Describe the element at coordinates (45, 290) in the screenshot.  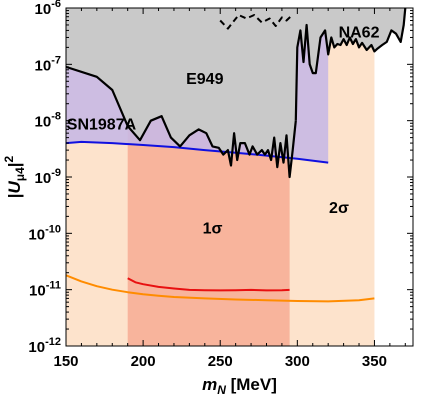
I see `y-tick-label: 10⁻¹¹` at that location.